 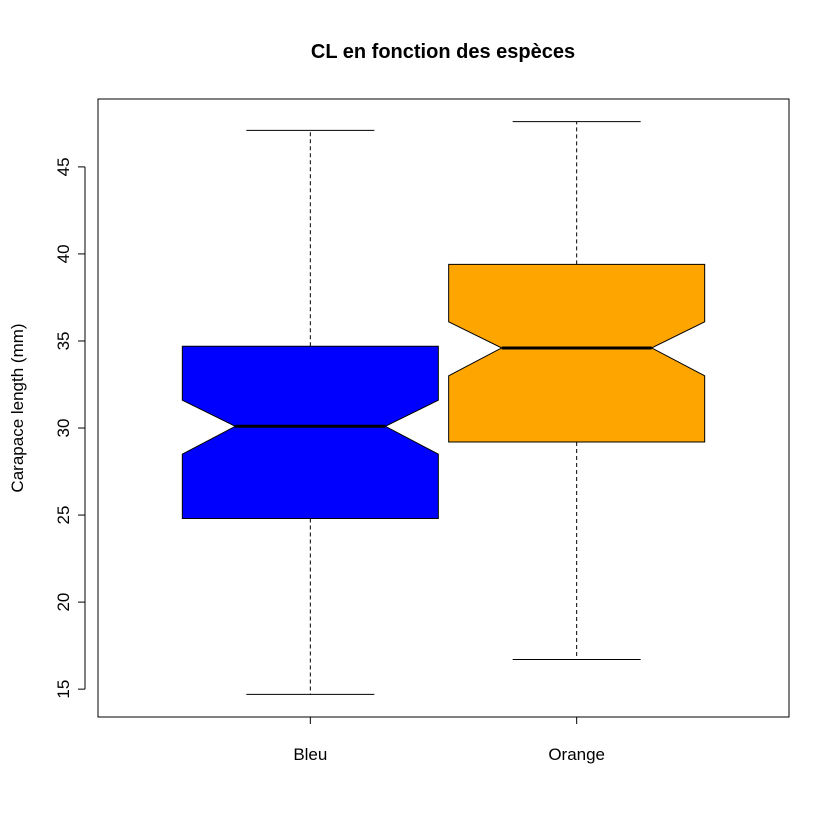 What do you see at coordinates (310, 754) in the screenshot?
I see `x-tick-label-bleu: Bleu` at bounding box center [310, 754].